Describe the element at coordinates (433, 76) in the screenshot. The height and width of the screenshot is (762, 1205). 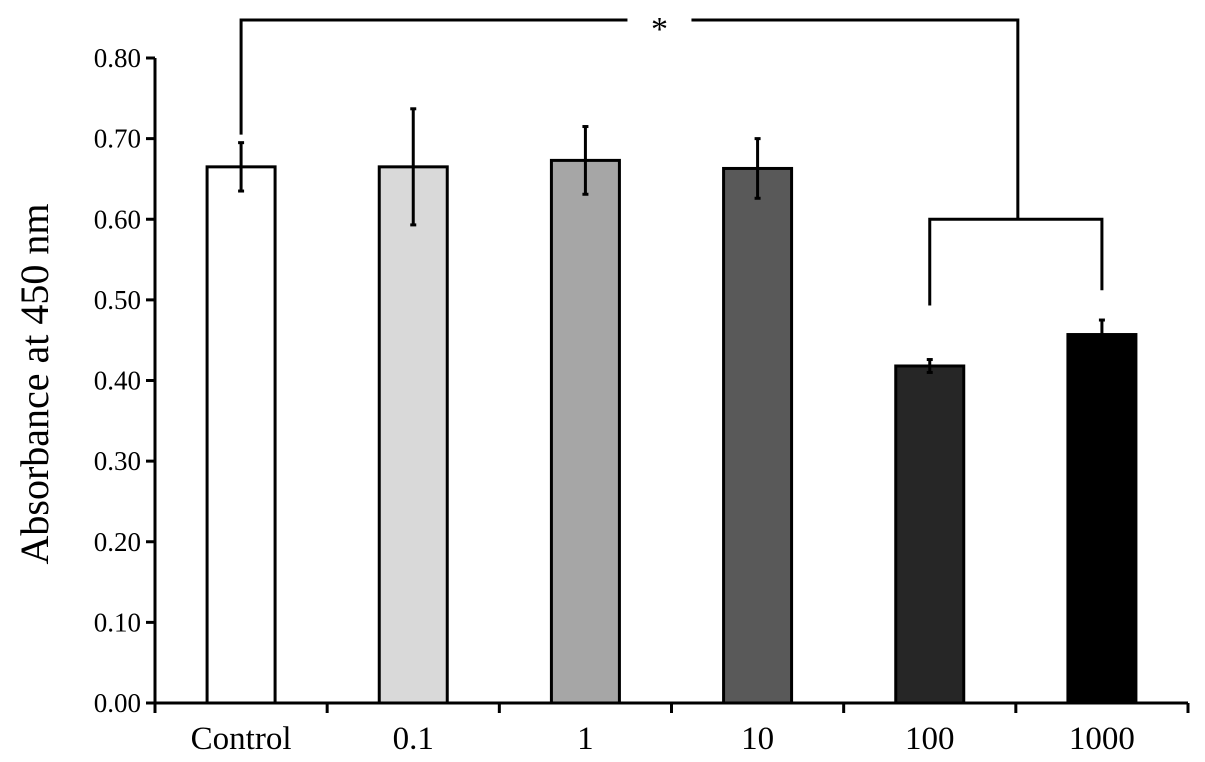
I see `bracket-left-arm` at that location.